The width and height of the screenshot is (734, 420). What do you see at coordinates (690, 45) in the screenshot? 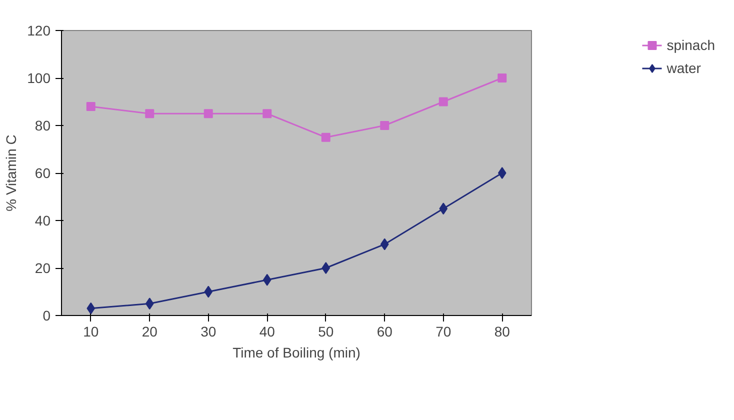
I see `legend-label: spinach` at bounding box center [690, 45].